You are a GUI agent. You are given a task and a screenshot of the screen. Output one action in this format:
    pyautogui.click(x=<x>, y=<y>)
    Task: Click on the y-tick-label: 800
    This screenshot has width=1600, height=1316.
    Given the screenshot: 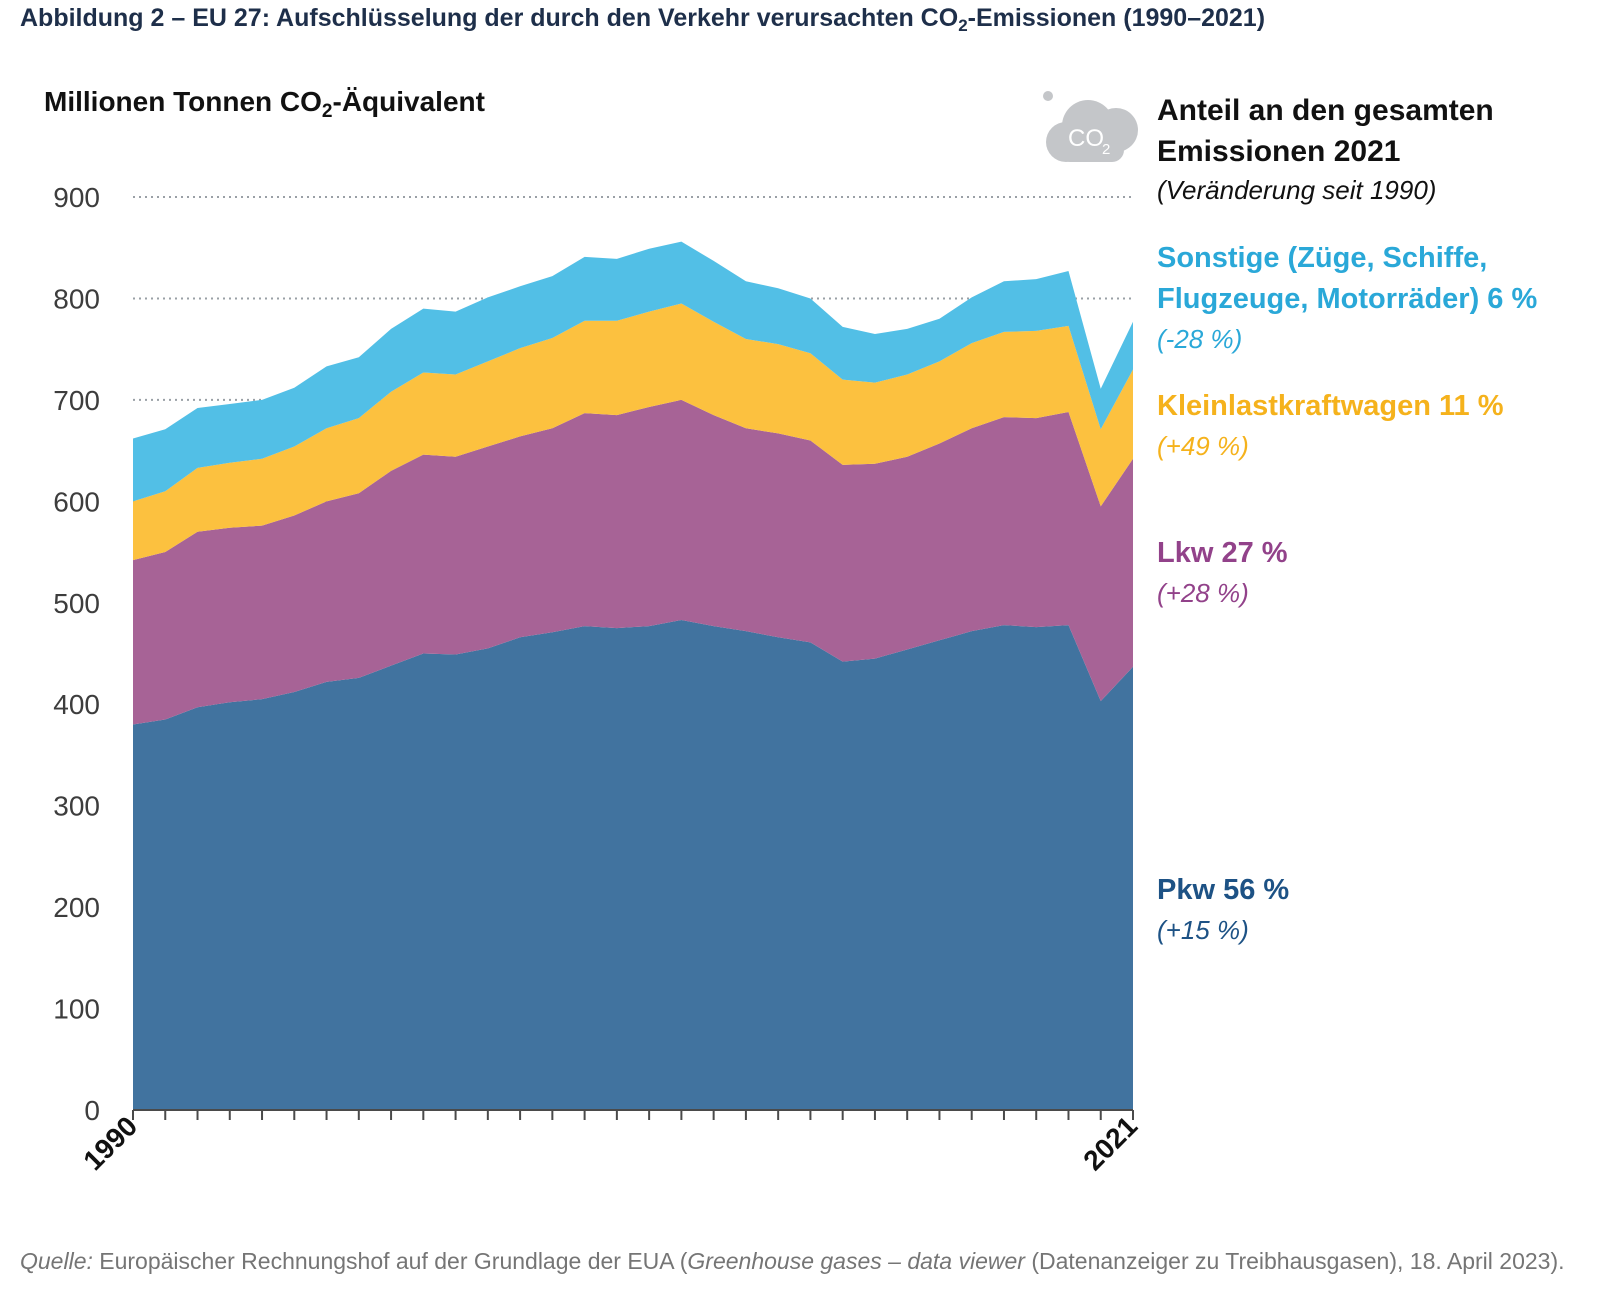 What is the action you would take?
    pyautogui.click(x=76, y=298)
    